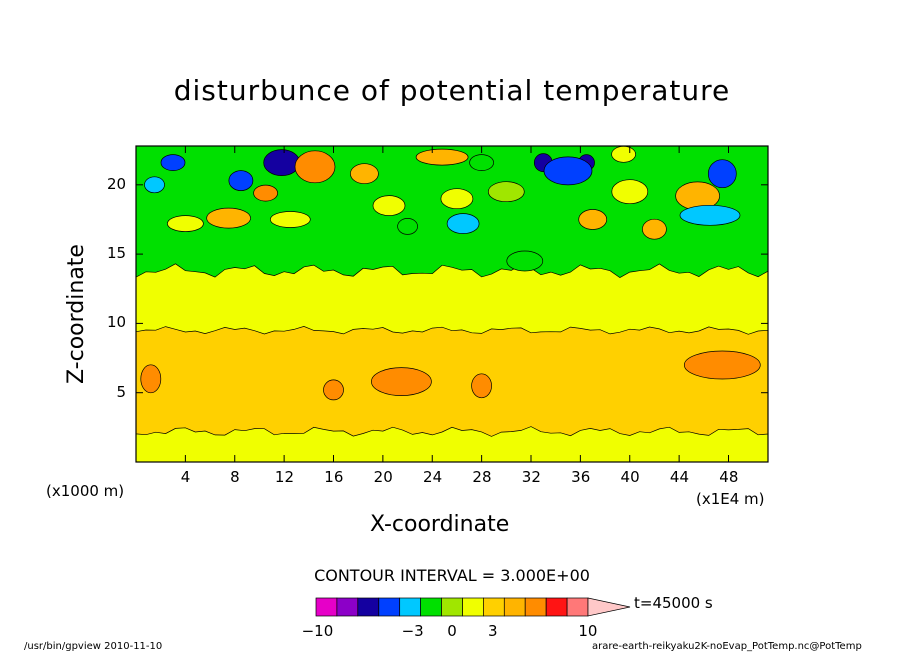  Describe the element at coordinates (452, 381) in the screenshot. I see `band-lower-orange` at that location.